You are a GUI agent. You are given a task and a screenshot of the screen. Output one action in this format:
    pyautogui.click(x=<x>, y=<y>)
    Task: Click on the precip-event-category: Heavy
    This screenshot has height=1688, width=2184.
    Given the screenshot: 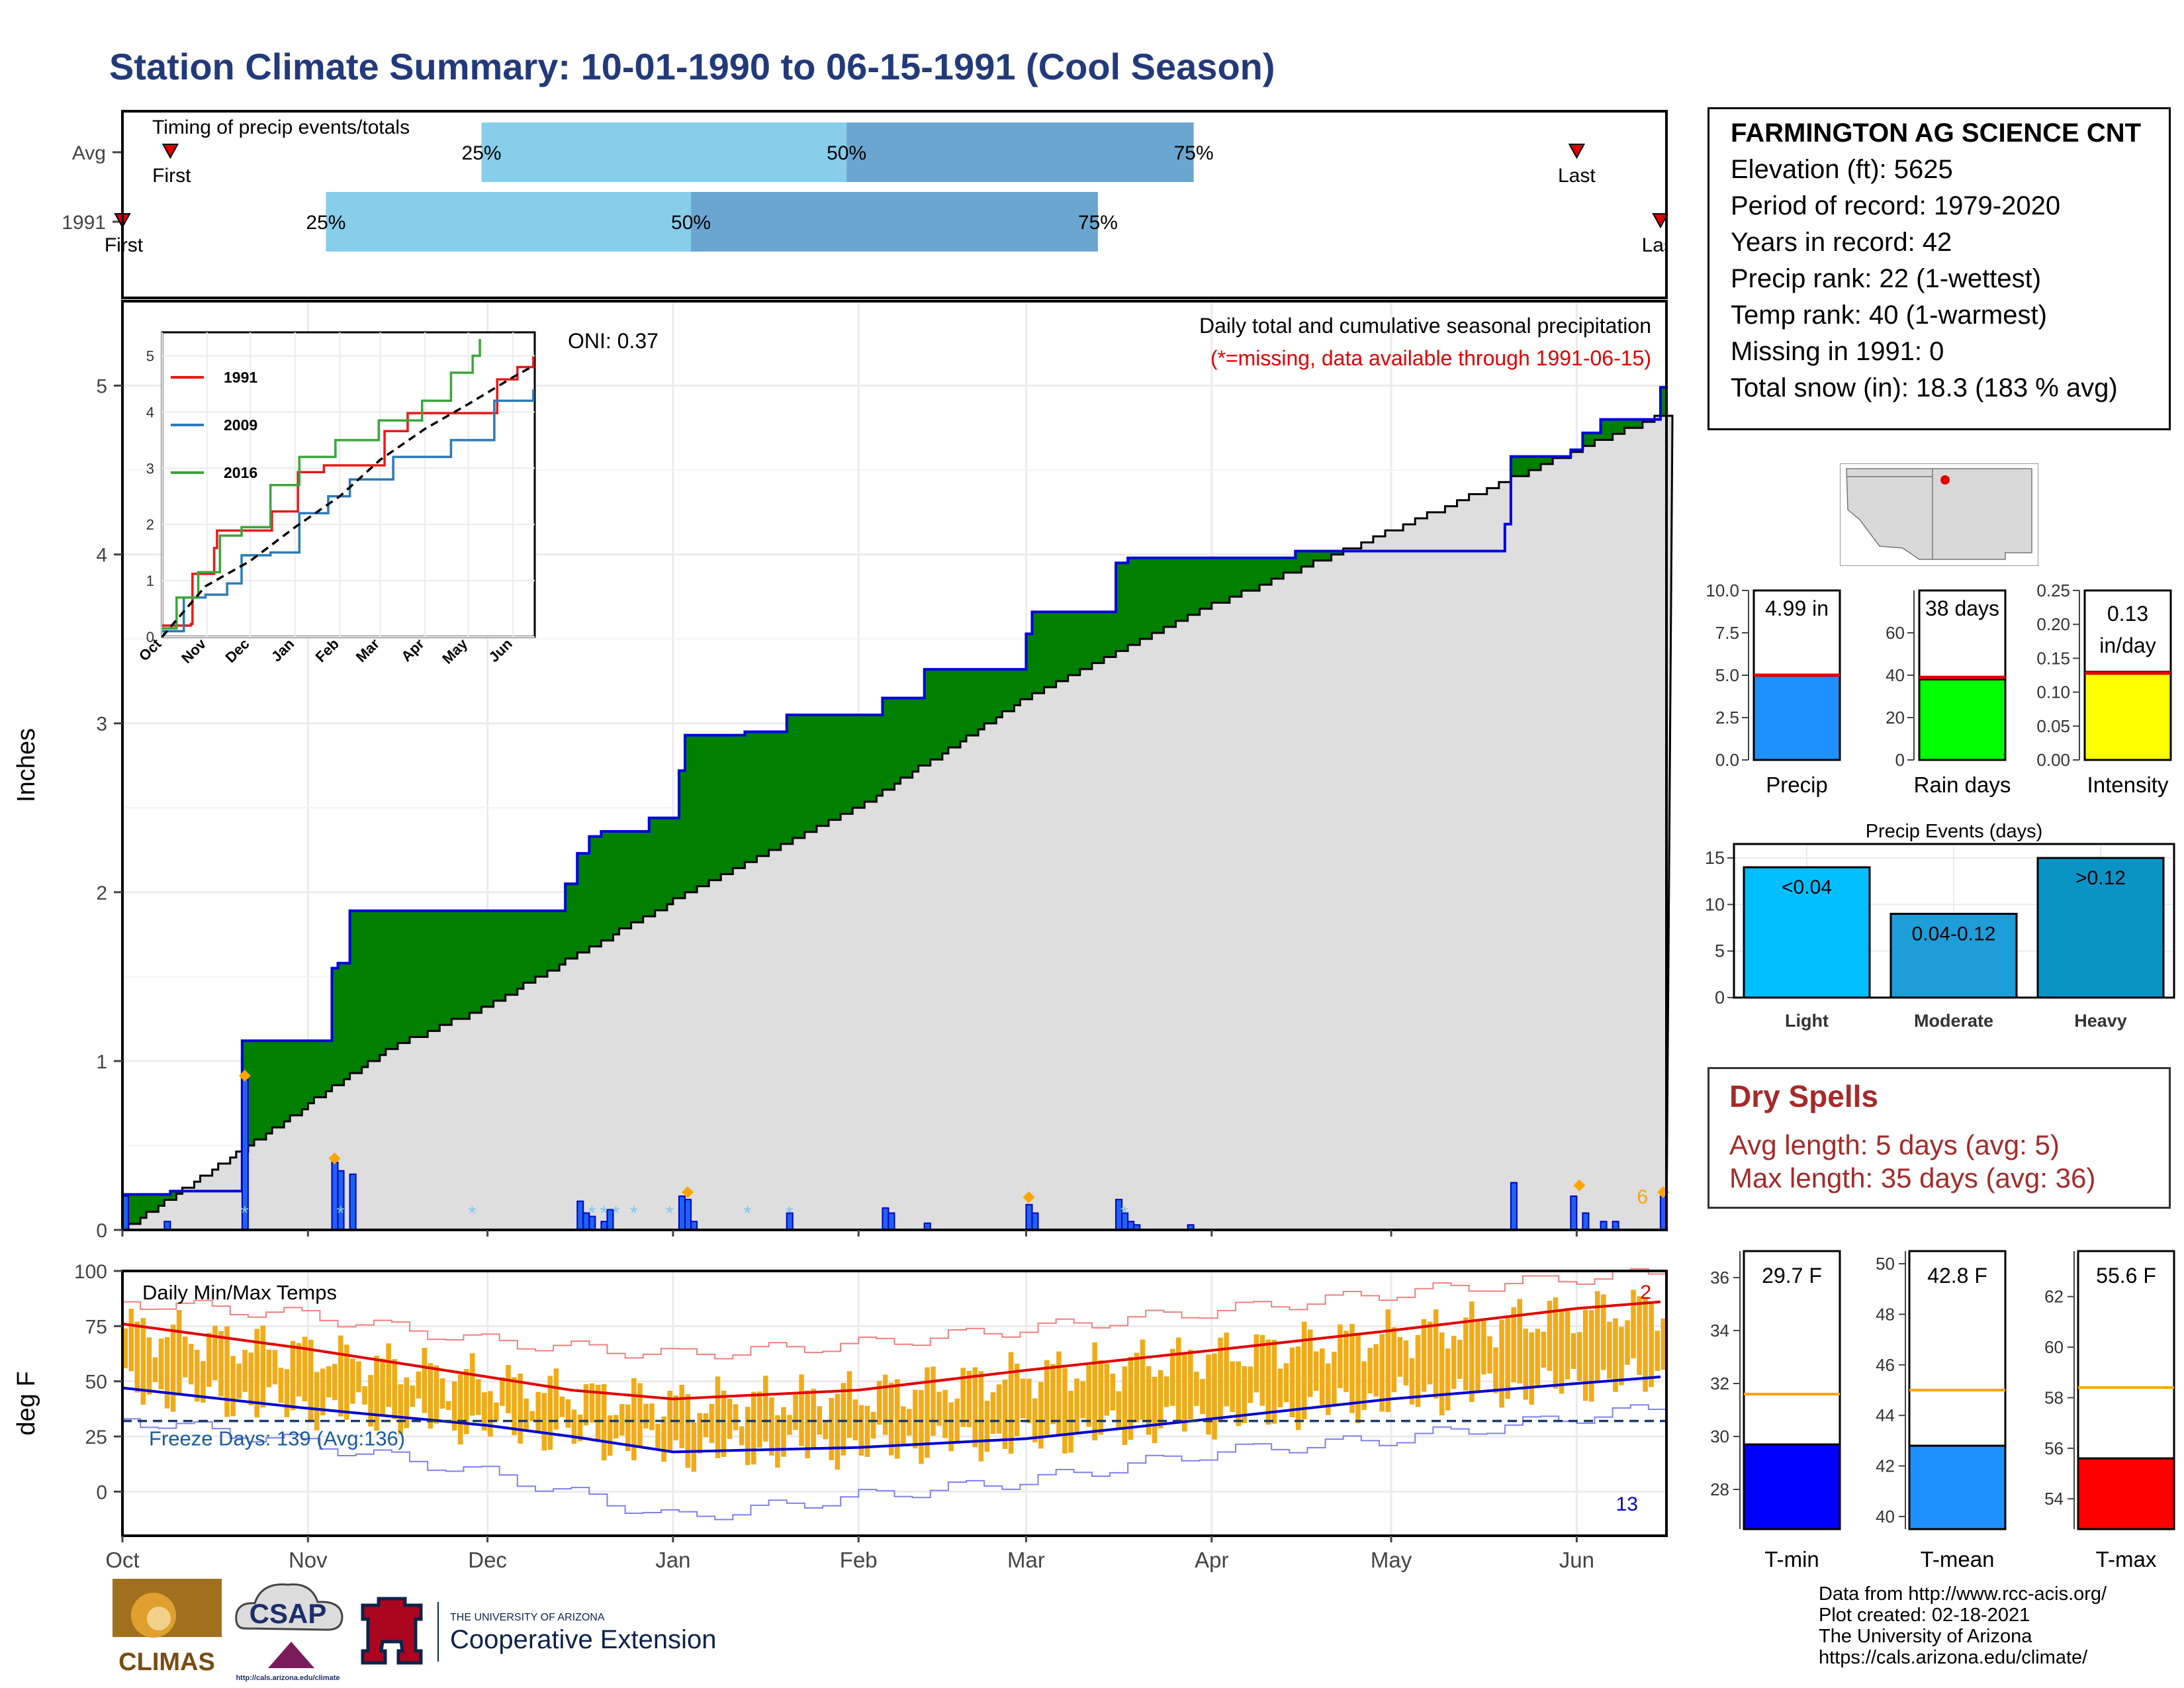 What is the action you would take?
    pyautogui.click(x=2100, y=1021)
    